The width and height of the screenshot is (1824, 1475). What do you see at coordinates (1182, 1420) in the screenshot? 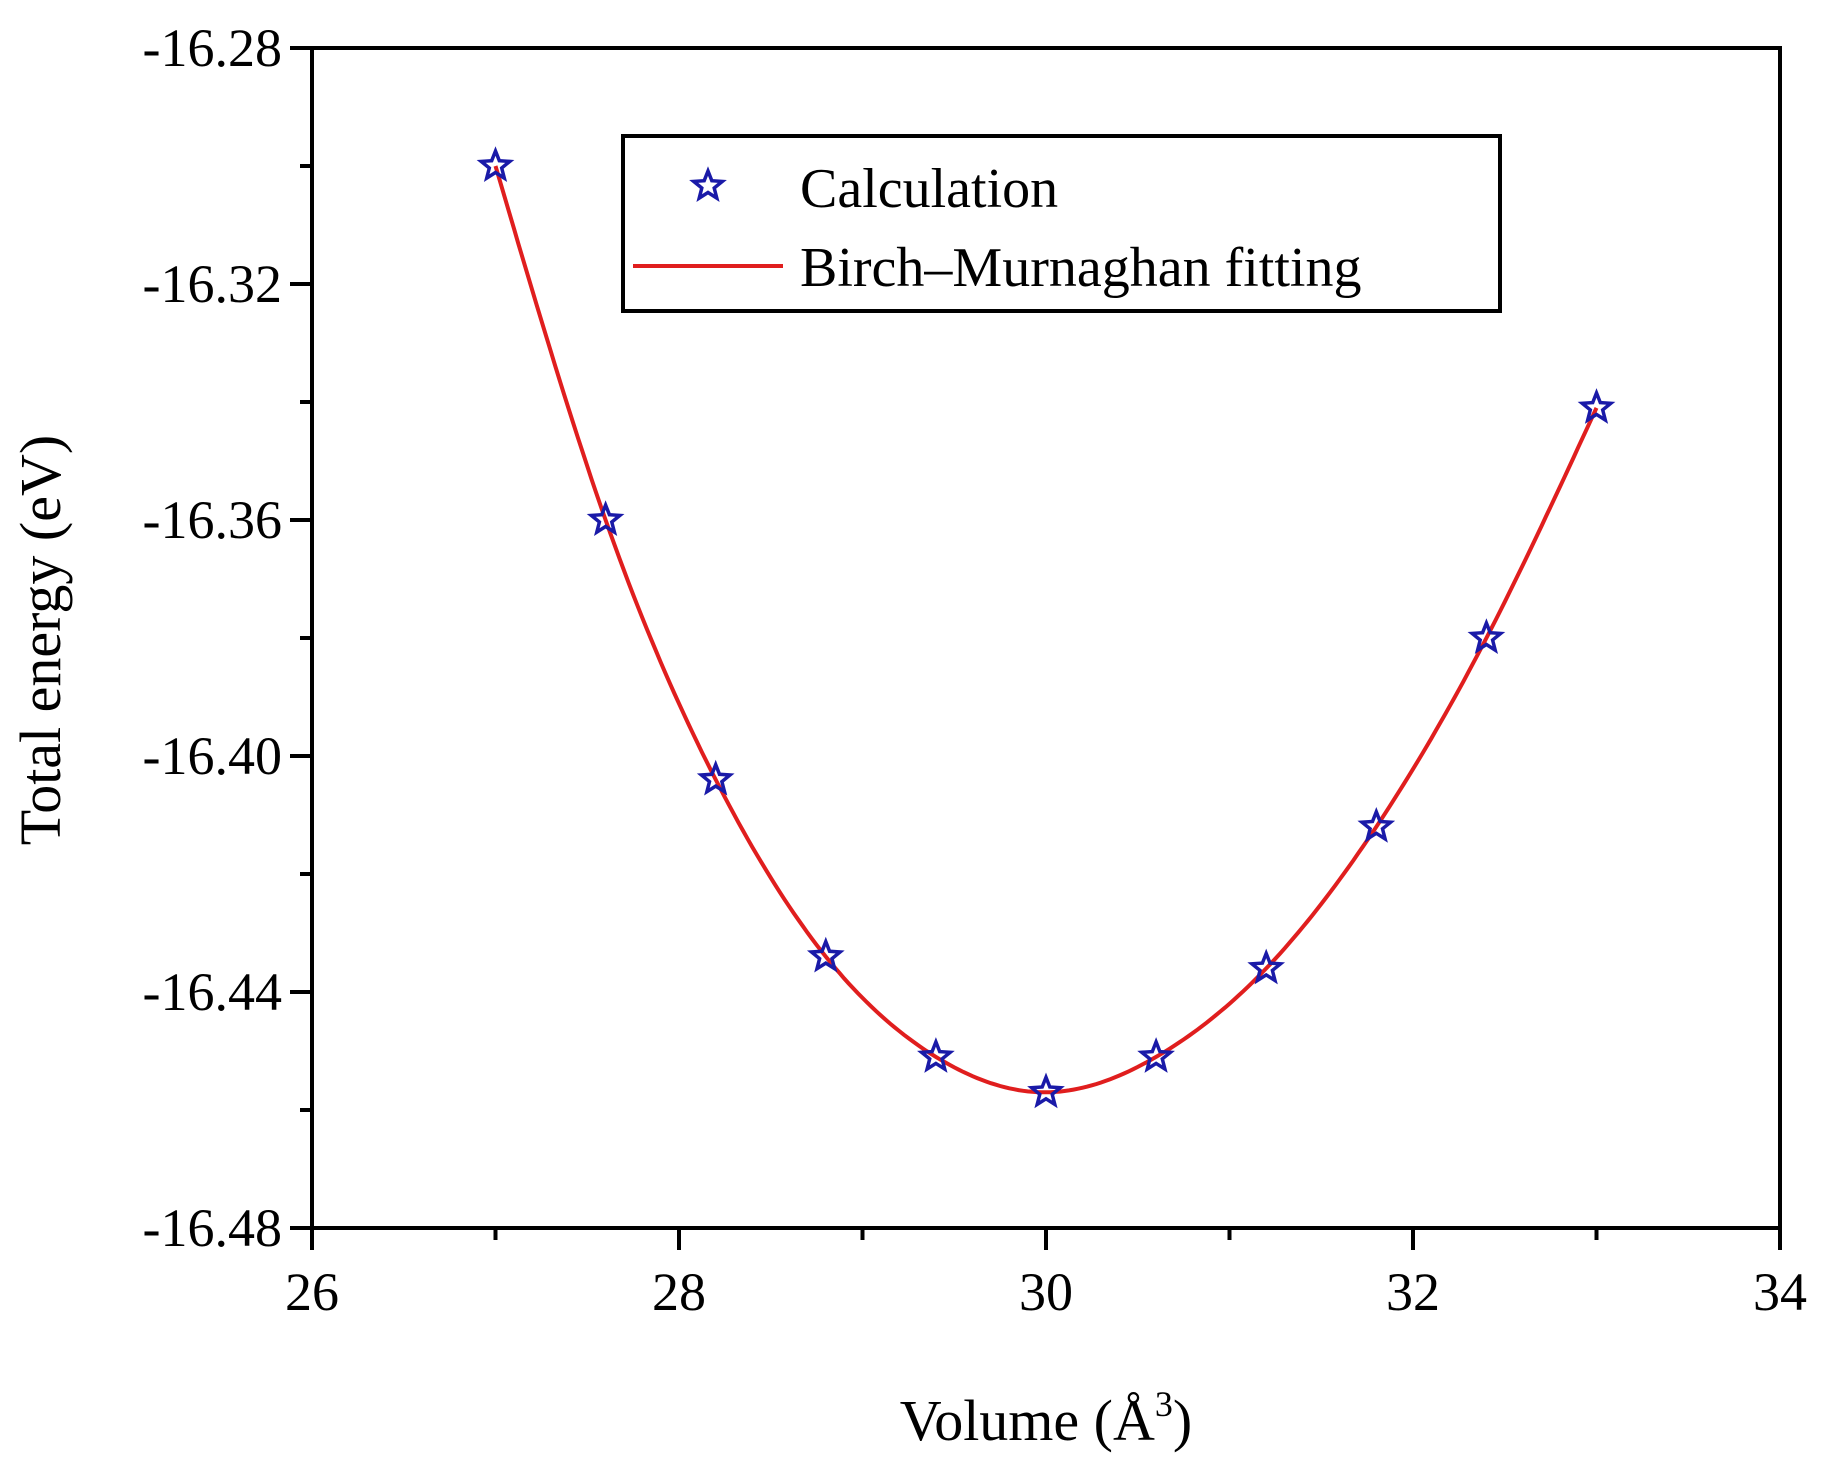
I see `x-axis-title-suffix: )` at bounding box center [1182, 1420].